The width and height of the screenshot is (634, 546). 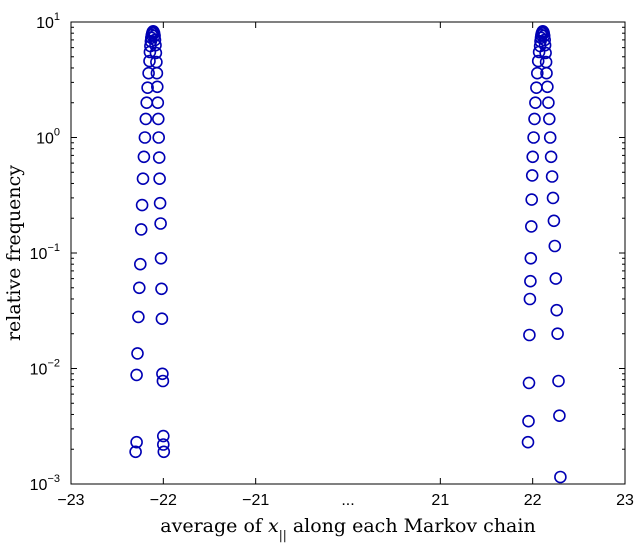 I want to click on y-tick-label: 10⁻², so click(x=45, y=368).